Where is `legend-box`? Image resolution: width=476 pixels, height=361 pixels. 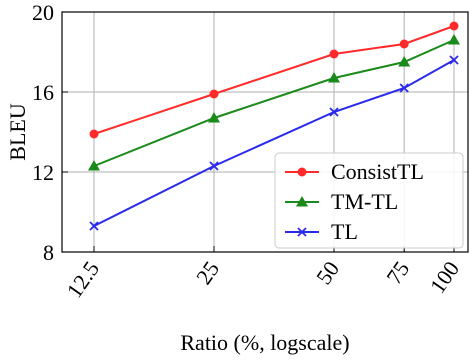 legend-box is located at coordinates (369, 200).